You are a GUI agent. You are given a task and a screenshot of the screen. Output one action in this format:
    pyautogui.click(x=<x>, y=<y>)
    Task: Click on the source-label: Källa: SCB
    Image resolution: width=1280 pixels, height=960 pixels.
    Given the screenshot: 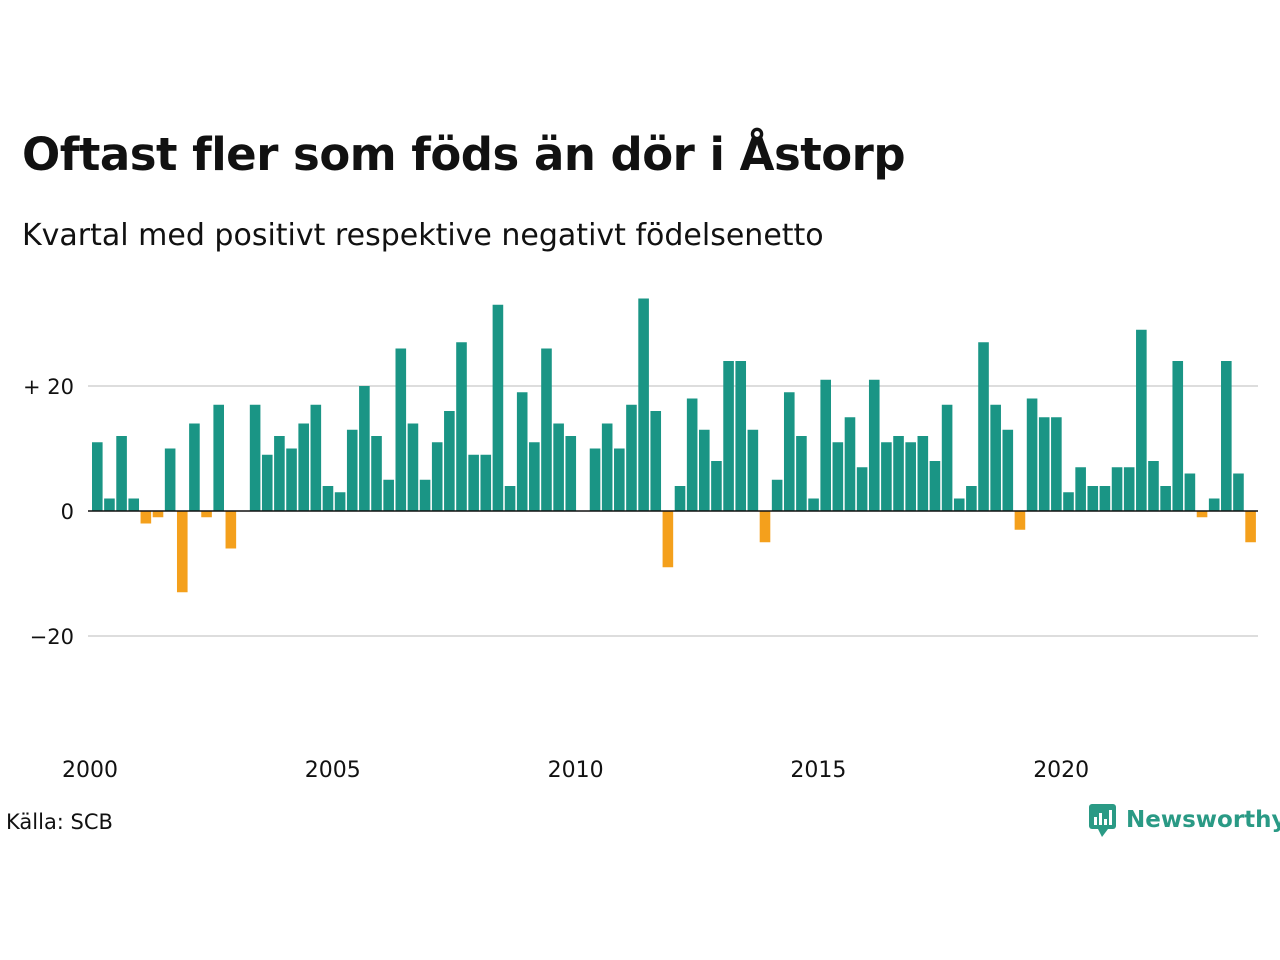 What is the action you would take?
    pyautogui.click(x=59, y=822)
    